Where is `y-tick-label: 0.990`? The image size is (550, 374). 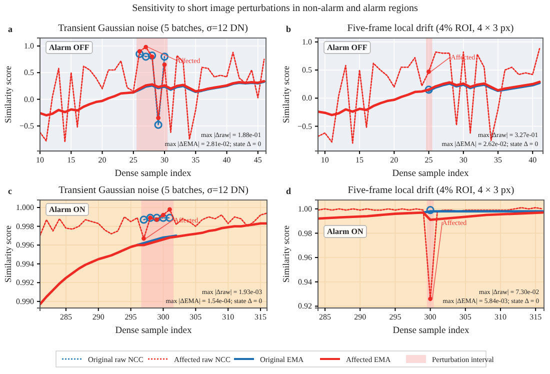
y-tick-label: 0.990 is located at coordinates (25, 301).